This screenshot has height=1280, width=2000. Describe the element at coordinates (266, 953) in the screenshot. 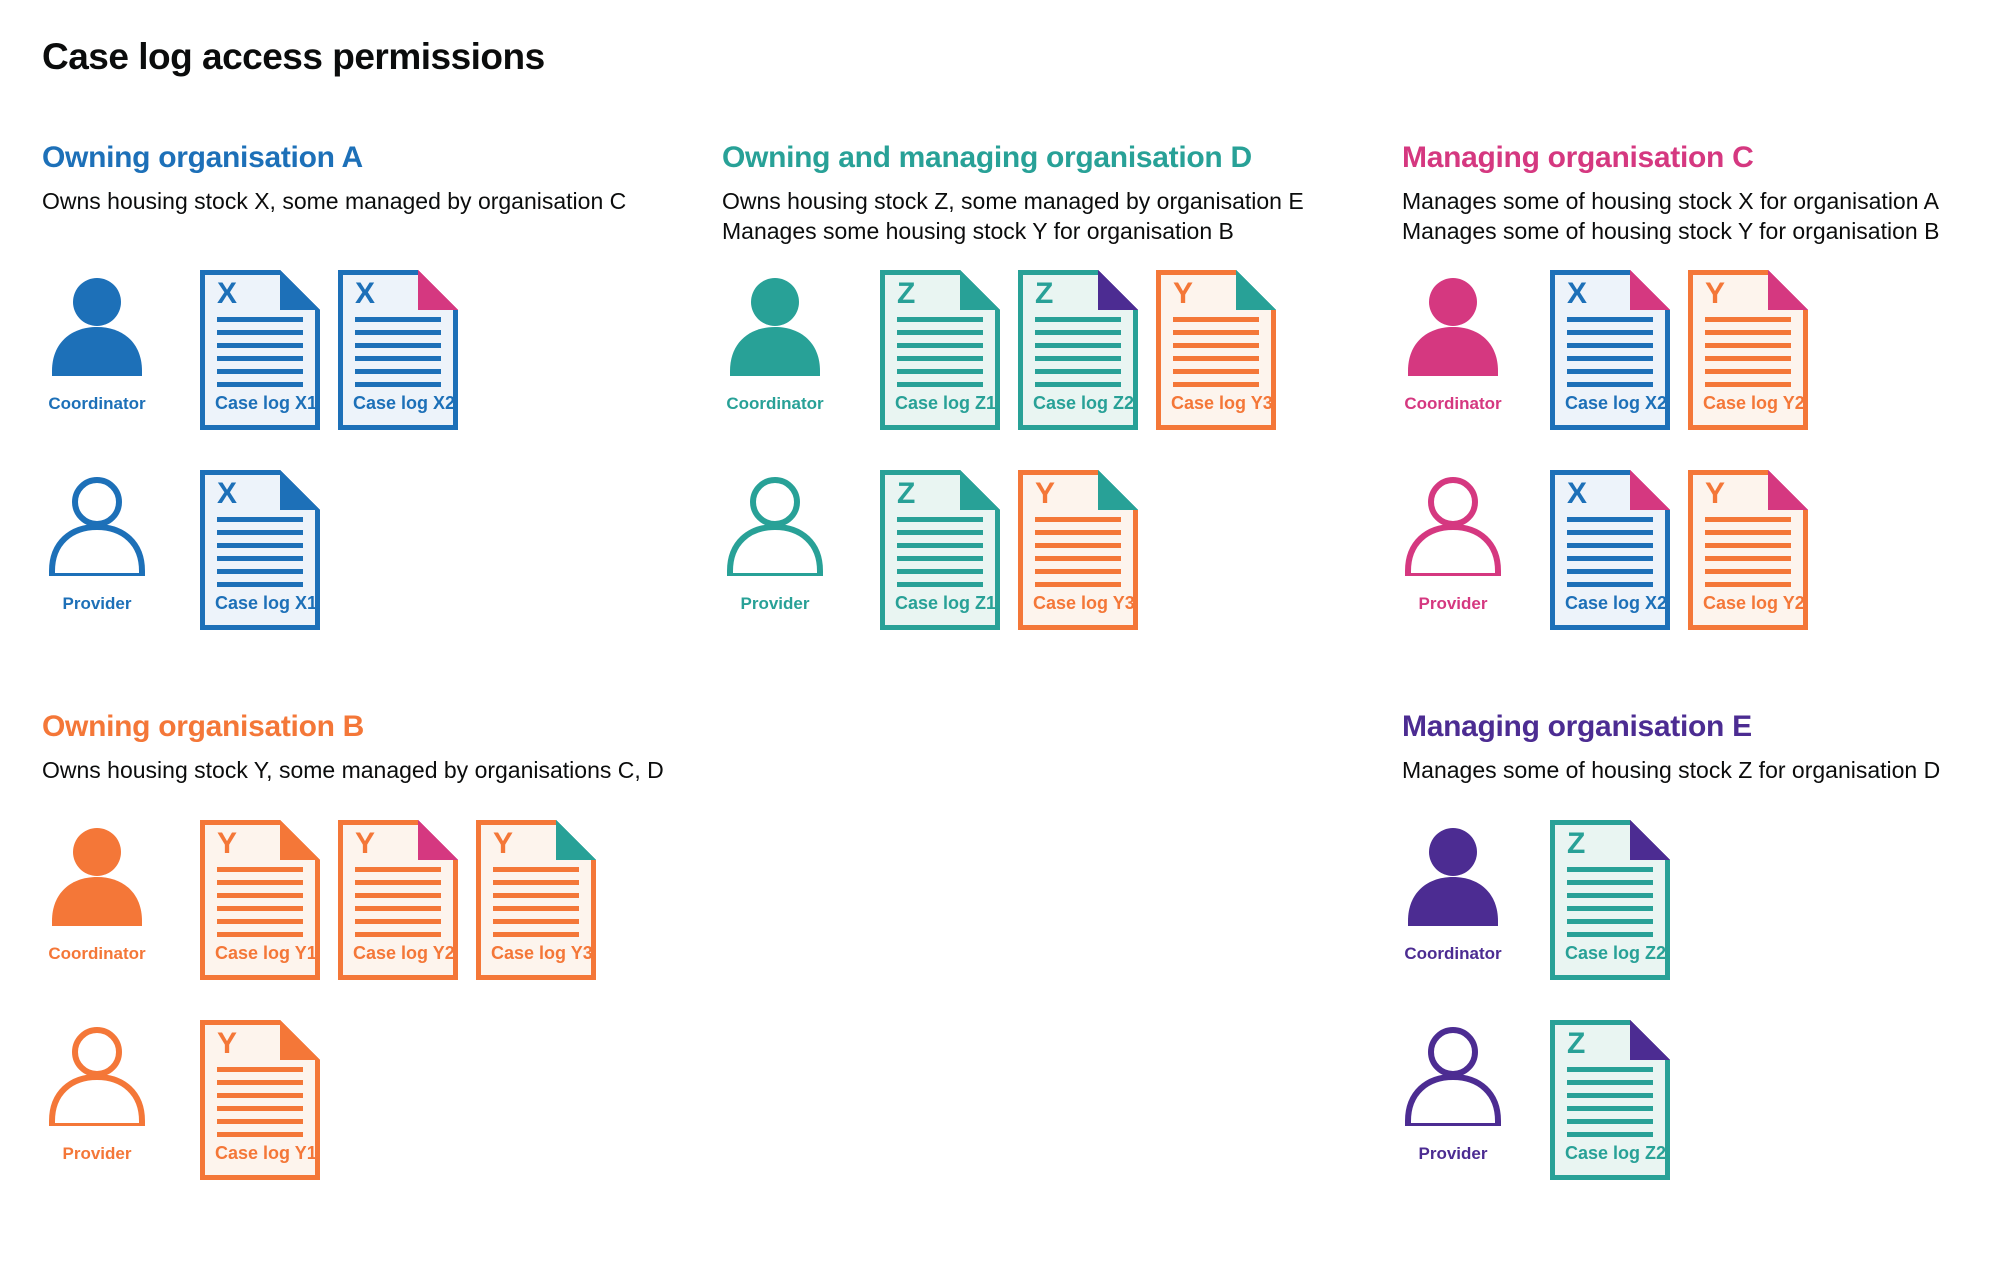

I see `case-log-label: Case log Y1` at that location.